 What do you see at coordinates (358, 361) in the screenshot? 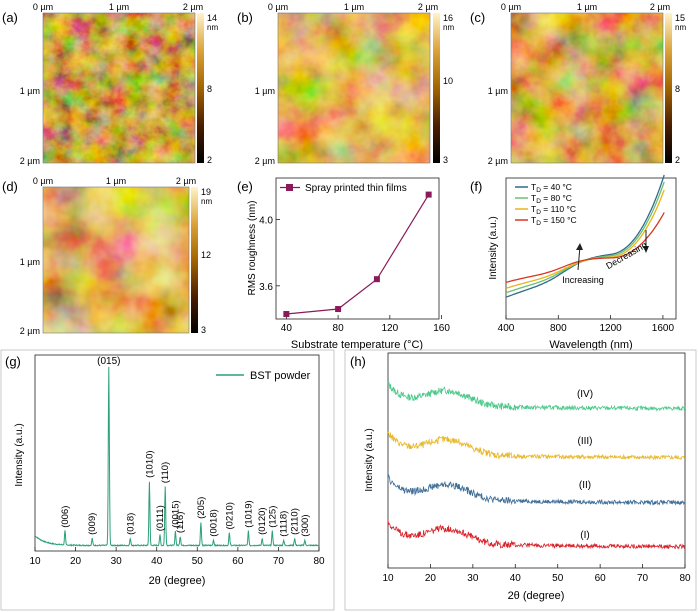
I see `panel-label-h: (h)` at bounding box center [358, 361].